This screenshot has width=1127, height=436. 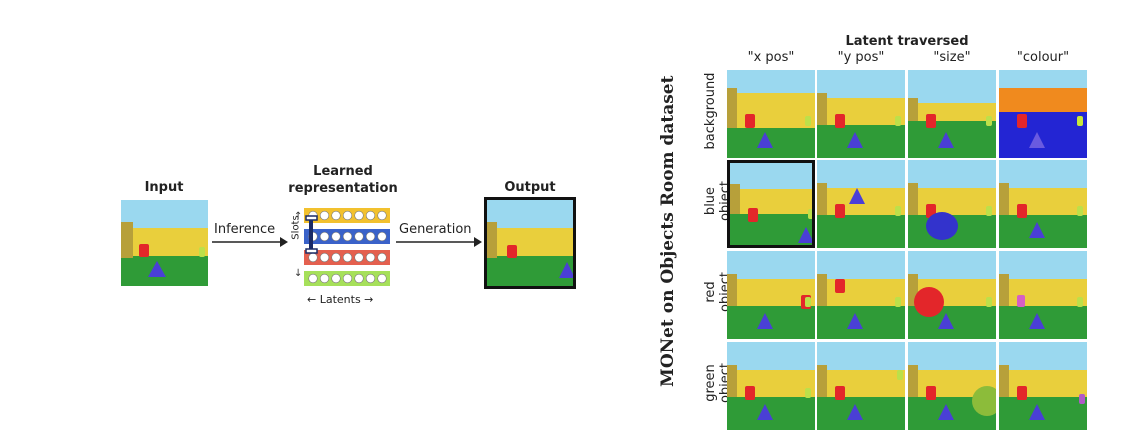 What do you see at coordinates (245, 229) in the screenshot?
I see `inference-label: Inference` at bounding box center [245, 229].